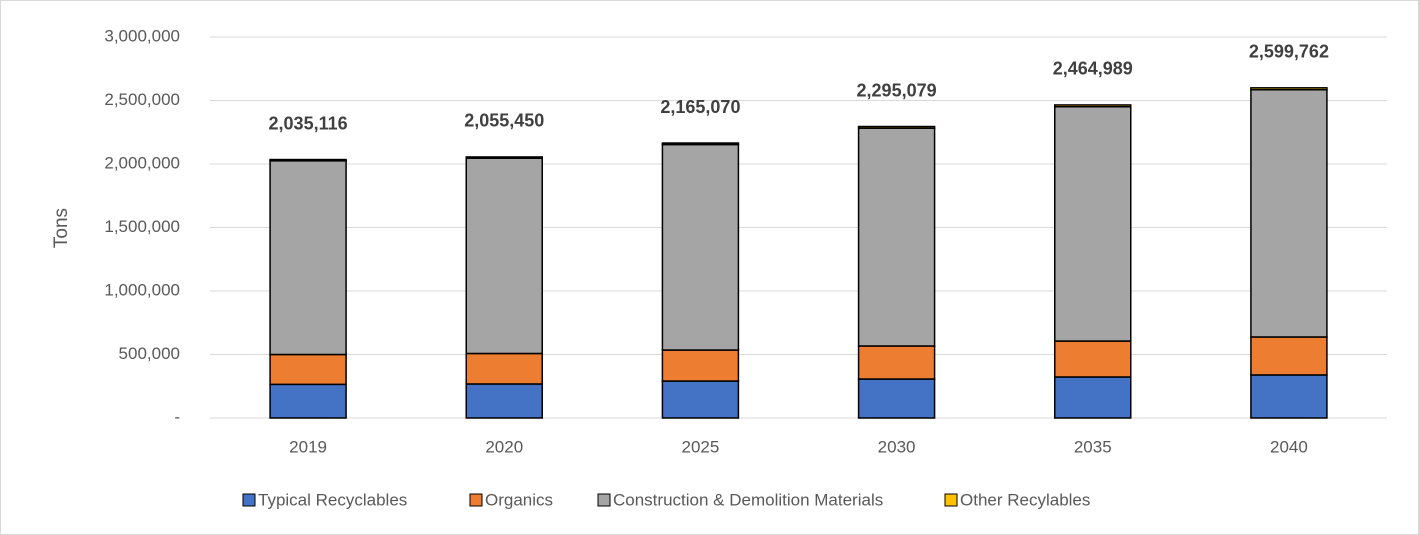 Image resolution: width=1419 pixels, height=535 pixels. I want to click on x-tick-label: 2030, so click(897, 446).